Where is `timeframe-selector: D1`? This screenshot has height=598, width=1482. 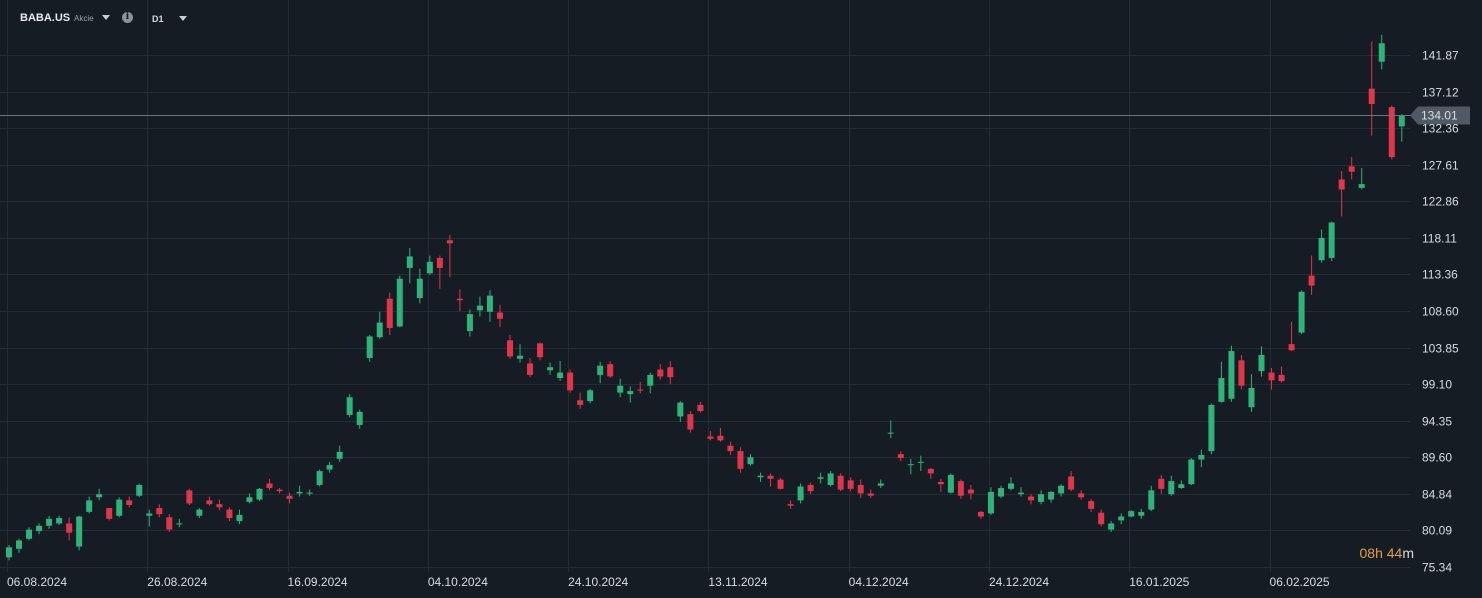 timeframe-selector: D1 is located at coordinates (158, 19).